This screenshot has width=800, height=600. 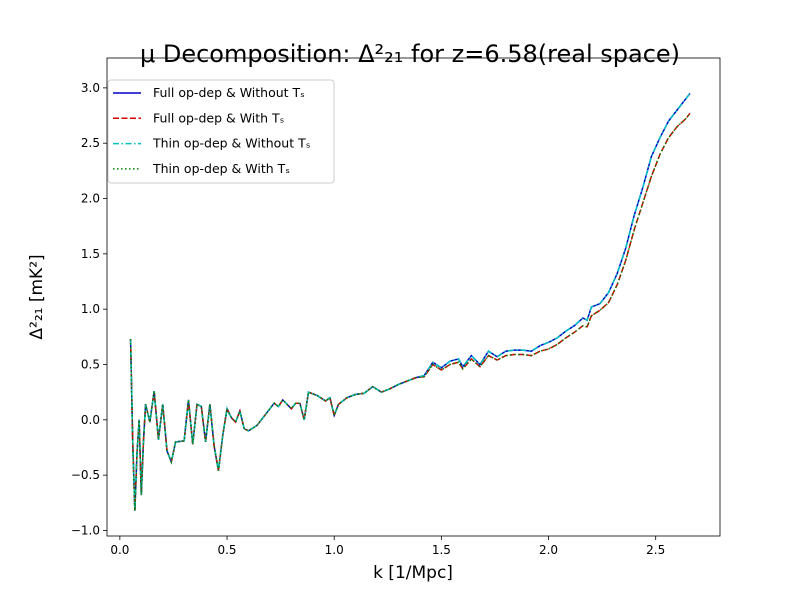 What do you see at coordinates (37, 296) in the screenshot?
I see `y-axis-label: Δ²₂₁ [mK²]` at bounding box center [37, 296].